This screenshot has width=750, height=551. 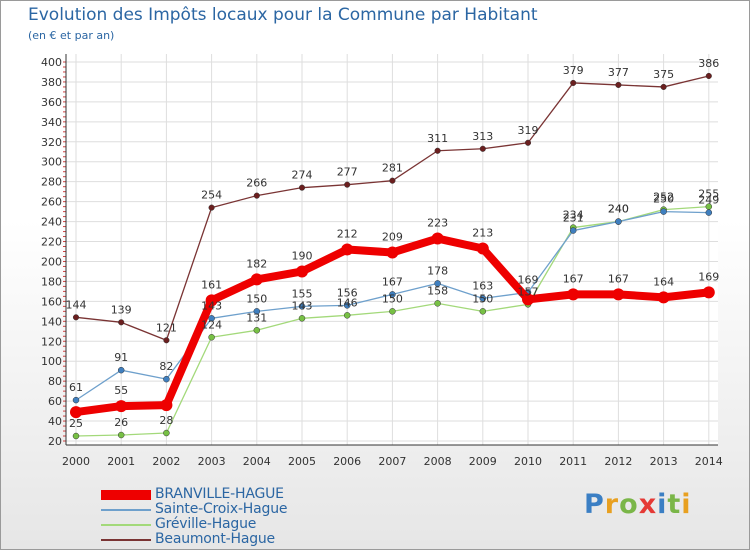 What do you see at coordinates (437, 138) in the screenshot?
I see `data-label-3-8: 311` at bounding box center [437, 138].